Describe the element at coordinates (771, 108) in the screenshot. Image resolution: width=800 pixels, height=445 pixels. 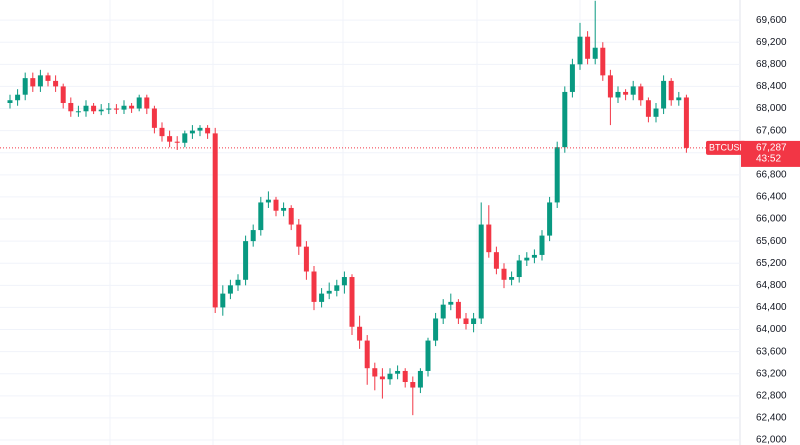
I see `y-tick-label: 68,000` at that location.